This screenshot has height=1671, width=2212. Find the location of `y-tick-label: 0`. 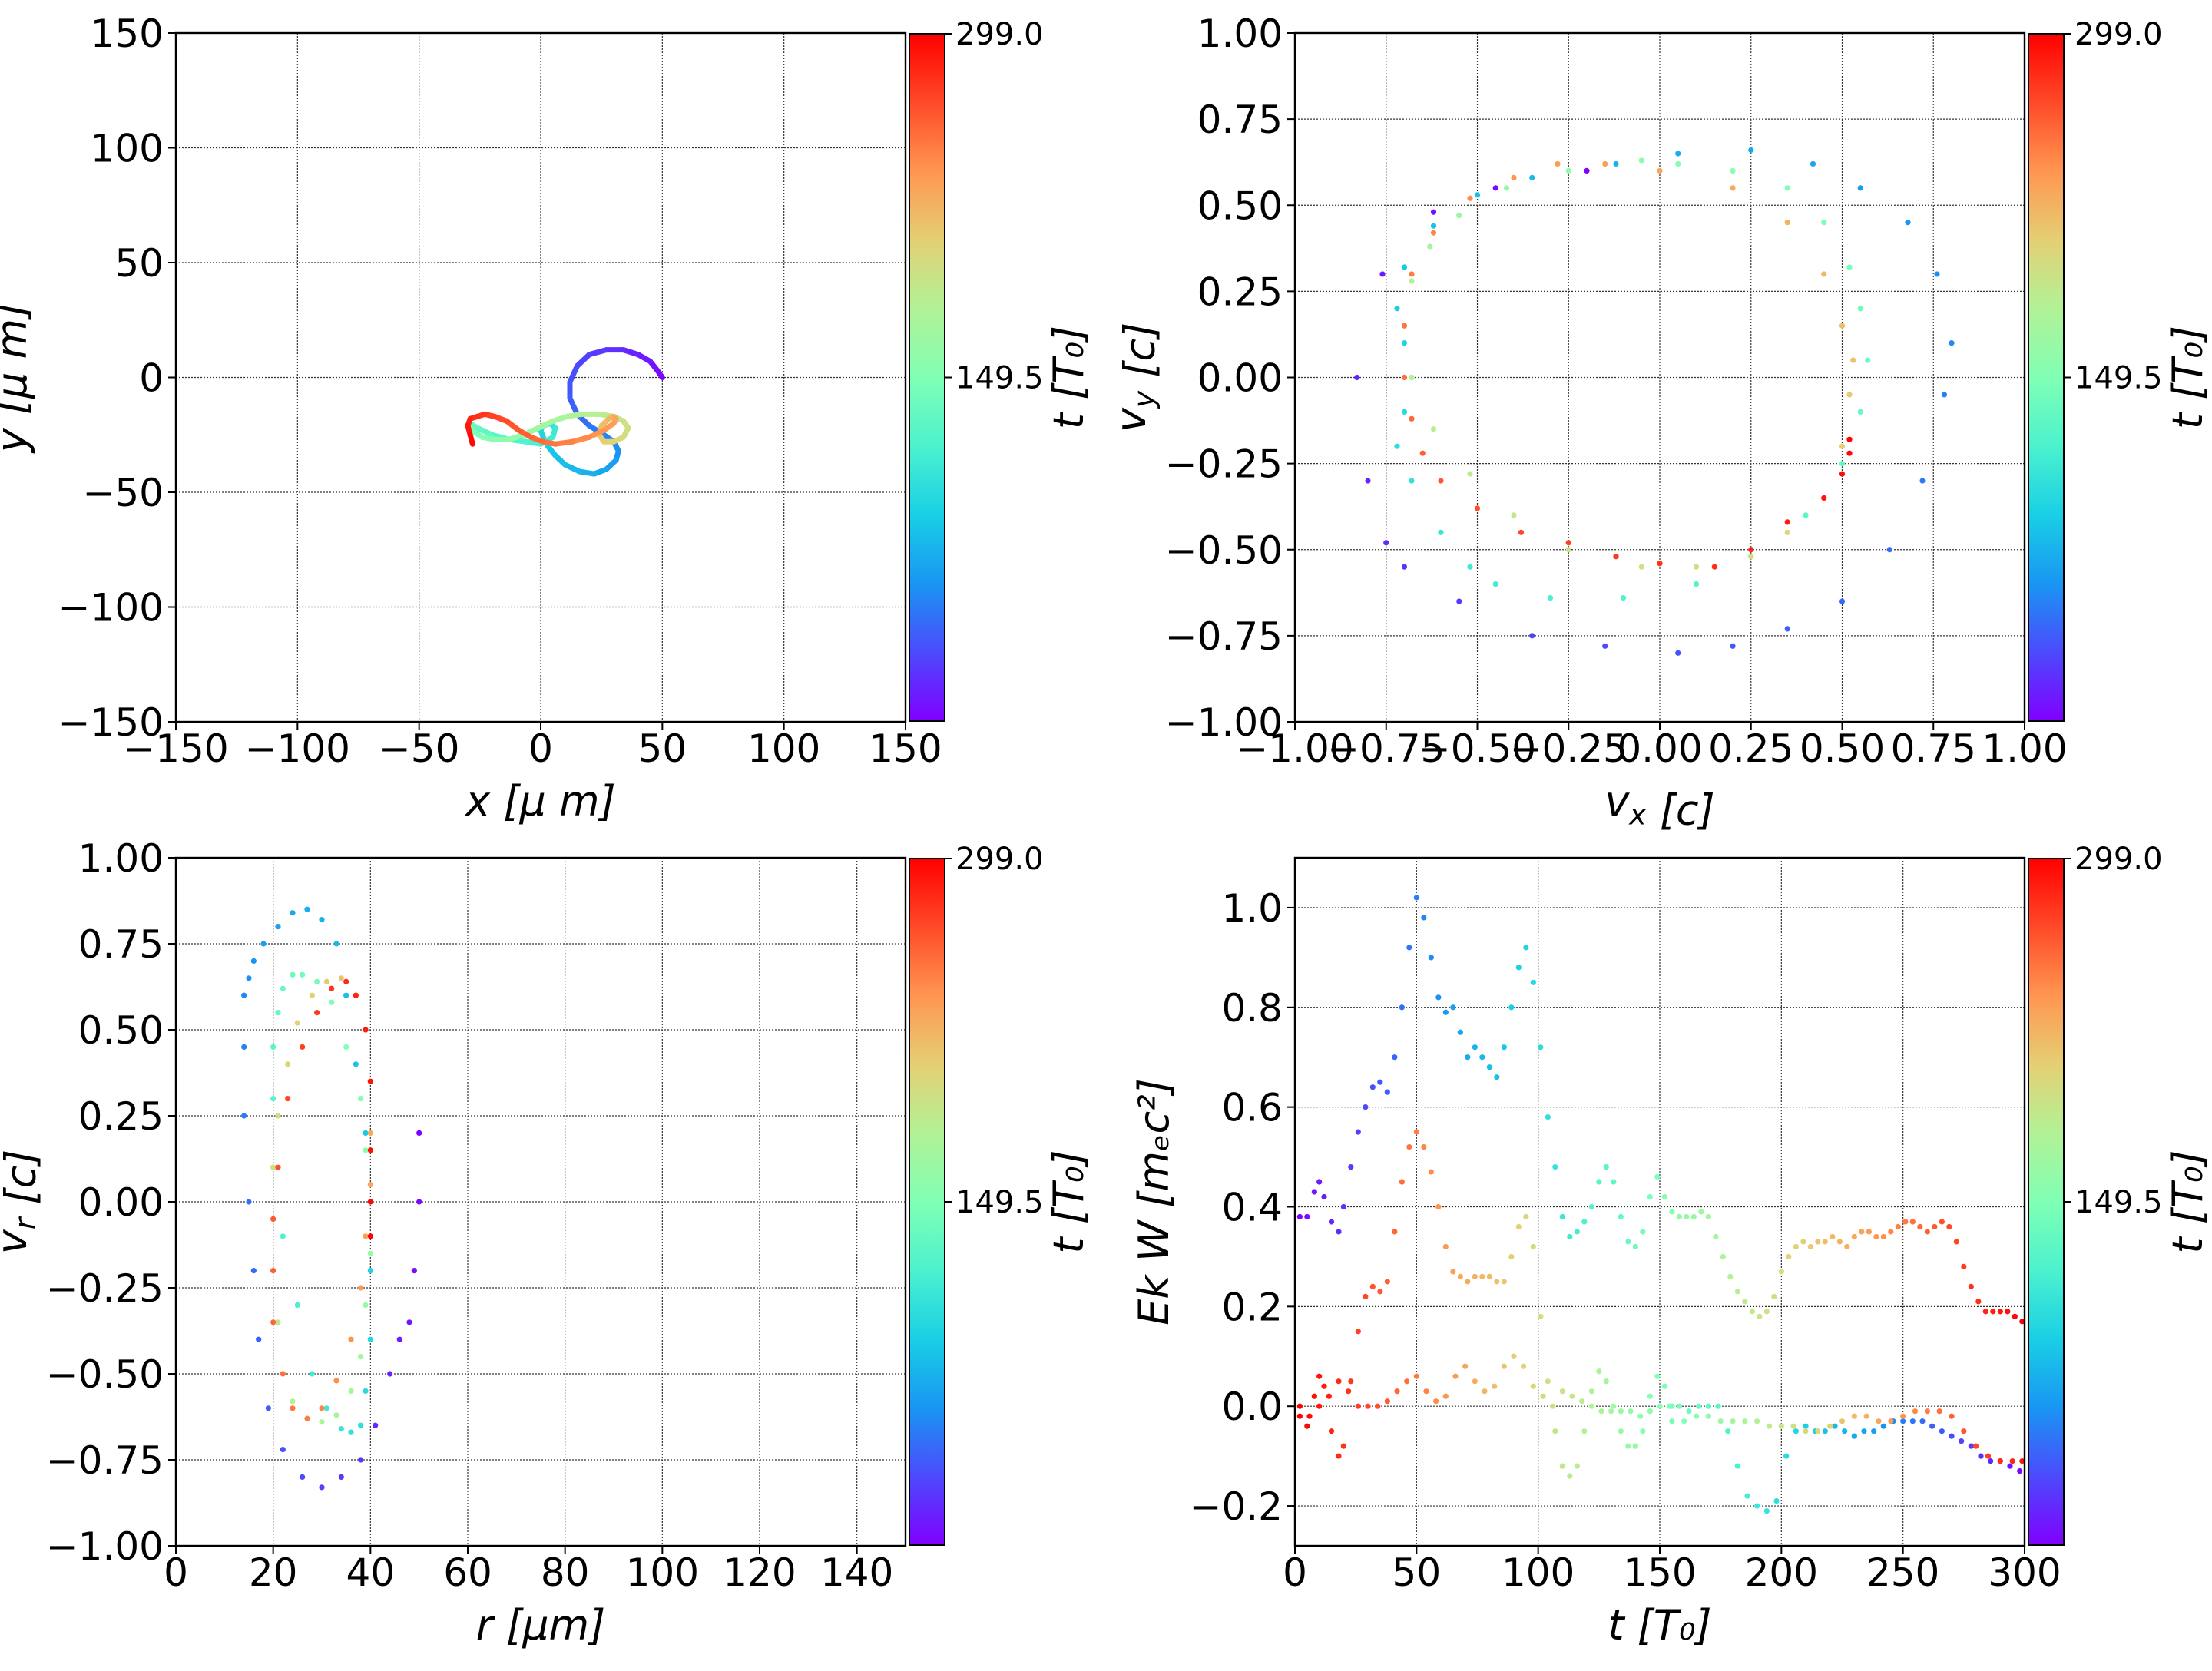

y-tick-label: 0 is located at coordinates (151, 378).